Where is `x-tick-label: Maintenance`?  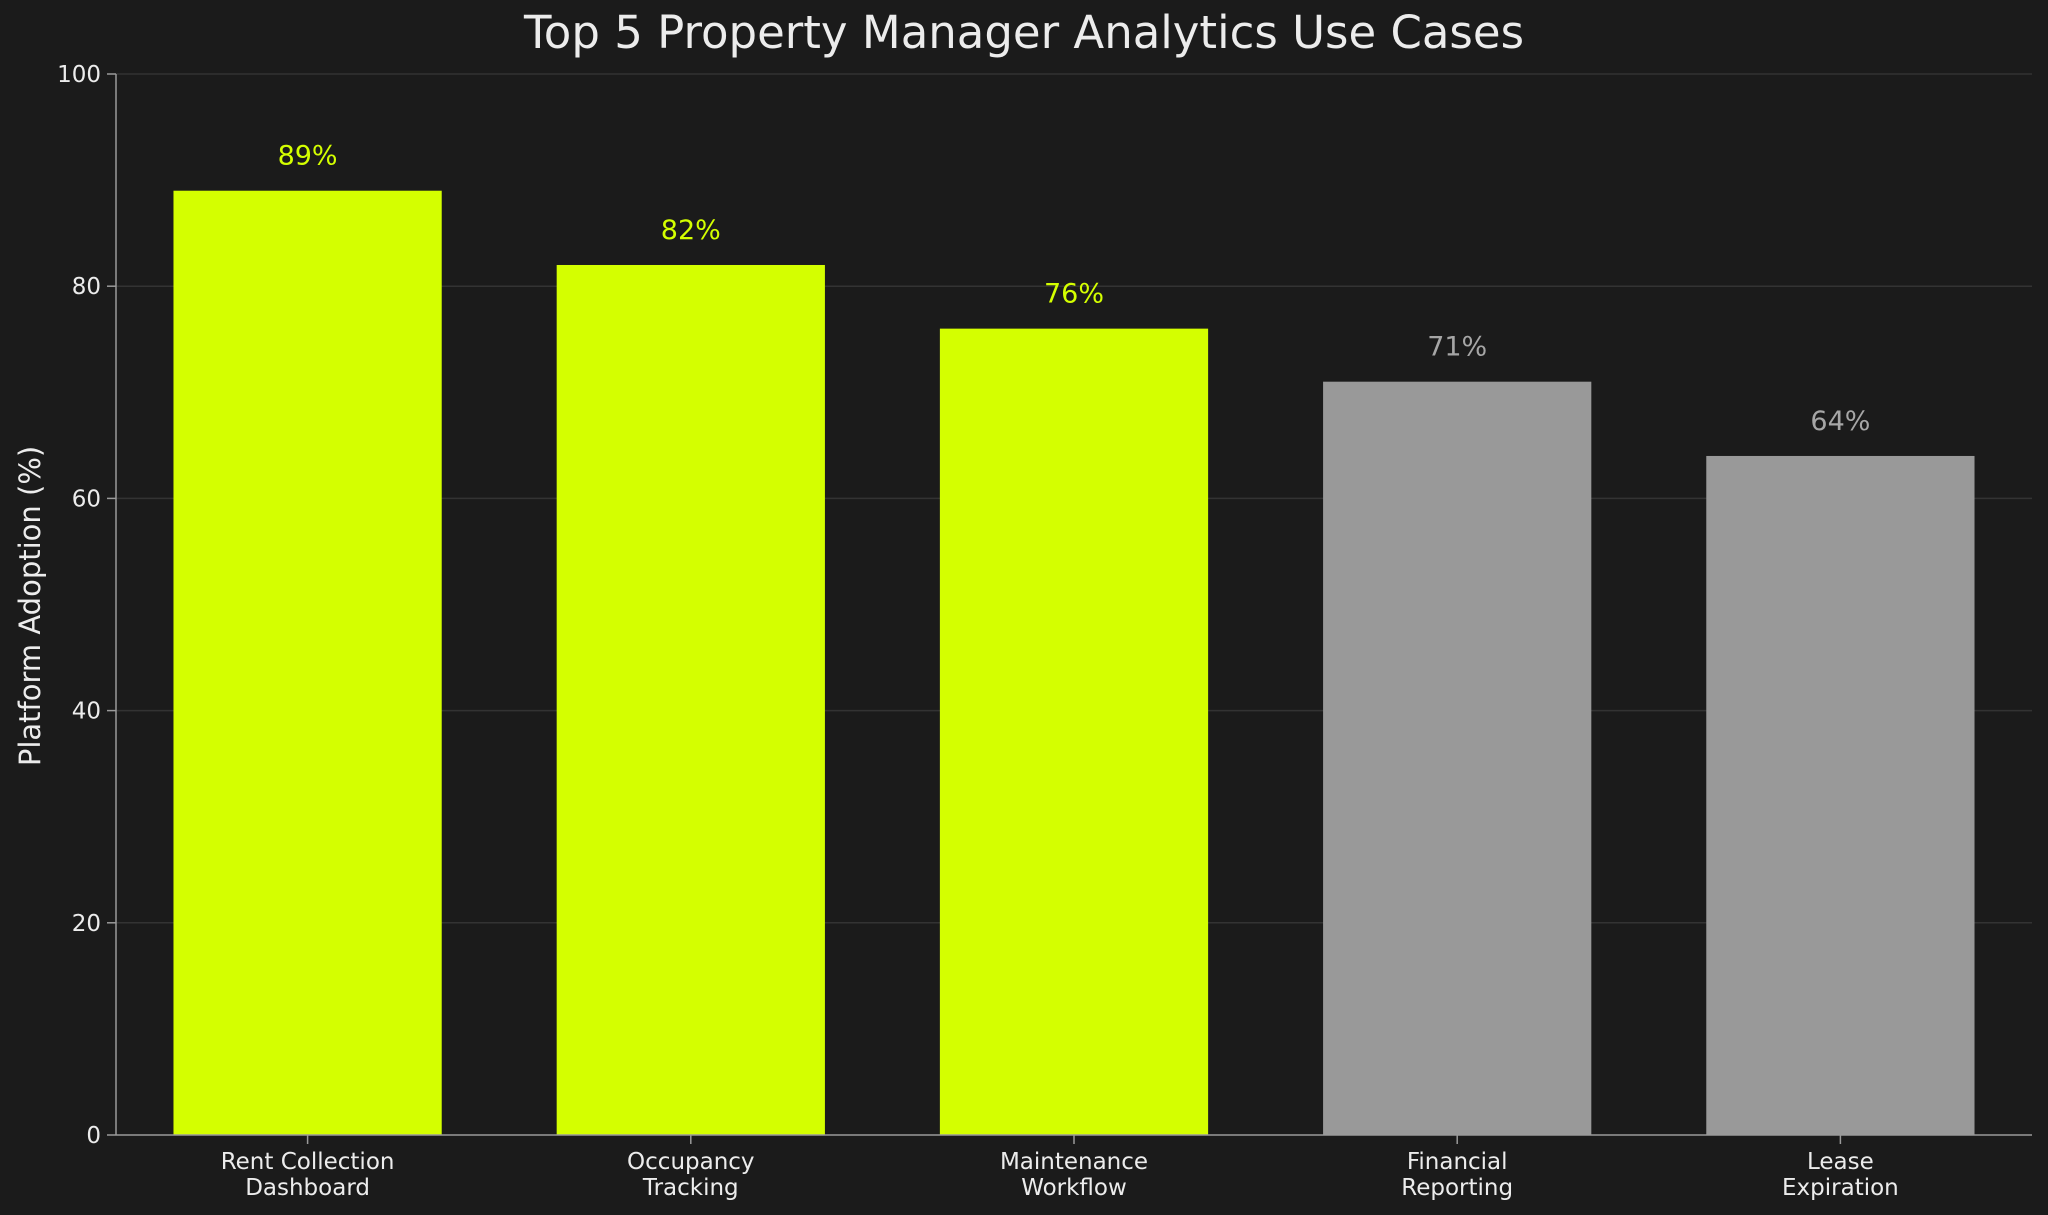
x-tick-label: Maintenance is located at coordinates (1074, 1162).